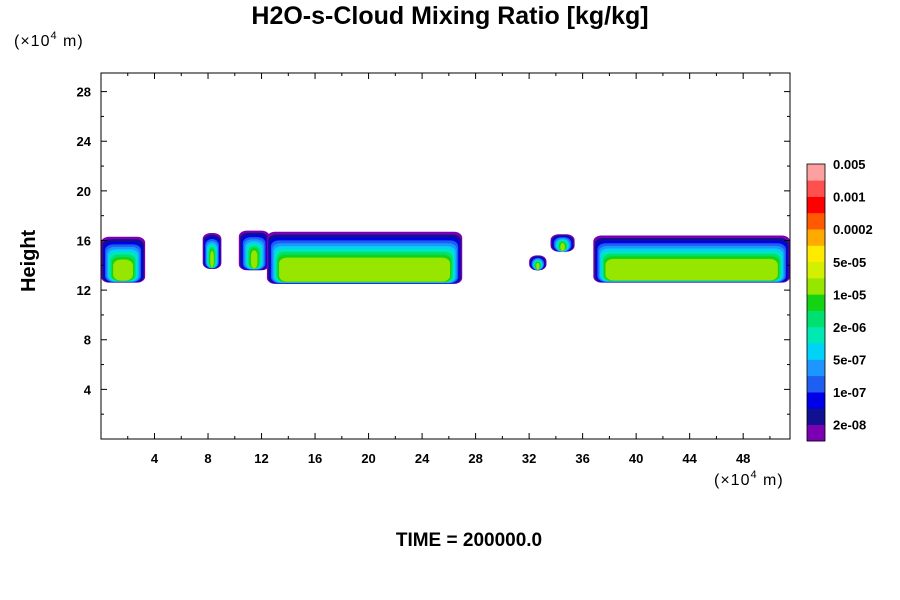  Describe the element at coordinates (849, 164) in the screenshot. I see `colorbar-label: 0.005` at that location.